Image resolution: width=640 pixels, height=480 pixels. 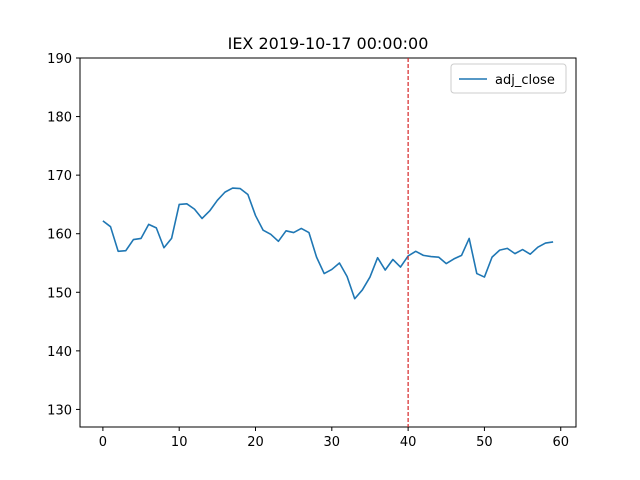 I want to click on y-tick-label: 130, so click(x=59, y=410).